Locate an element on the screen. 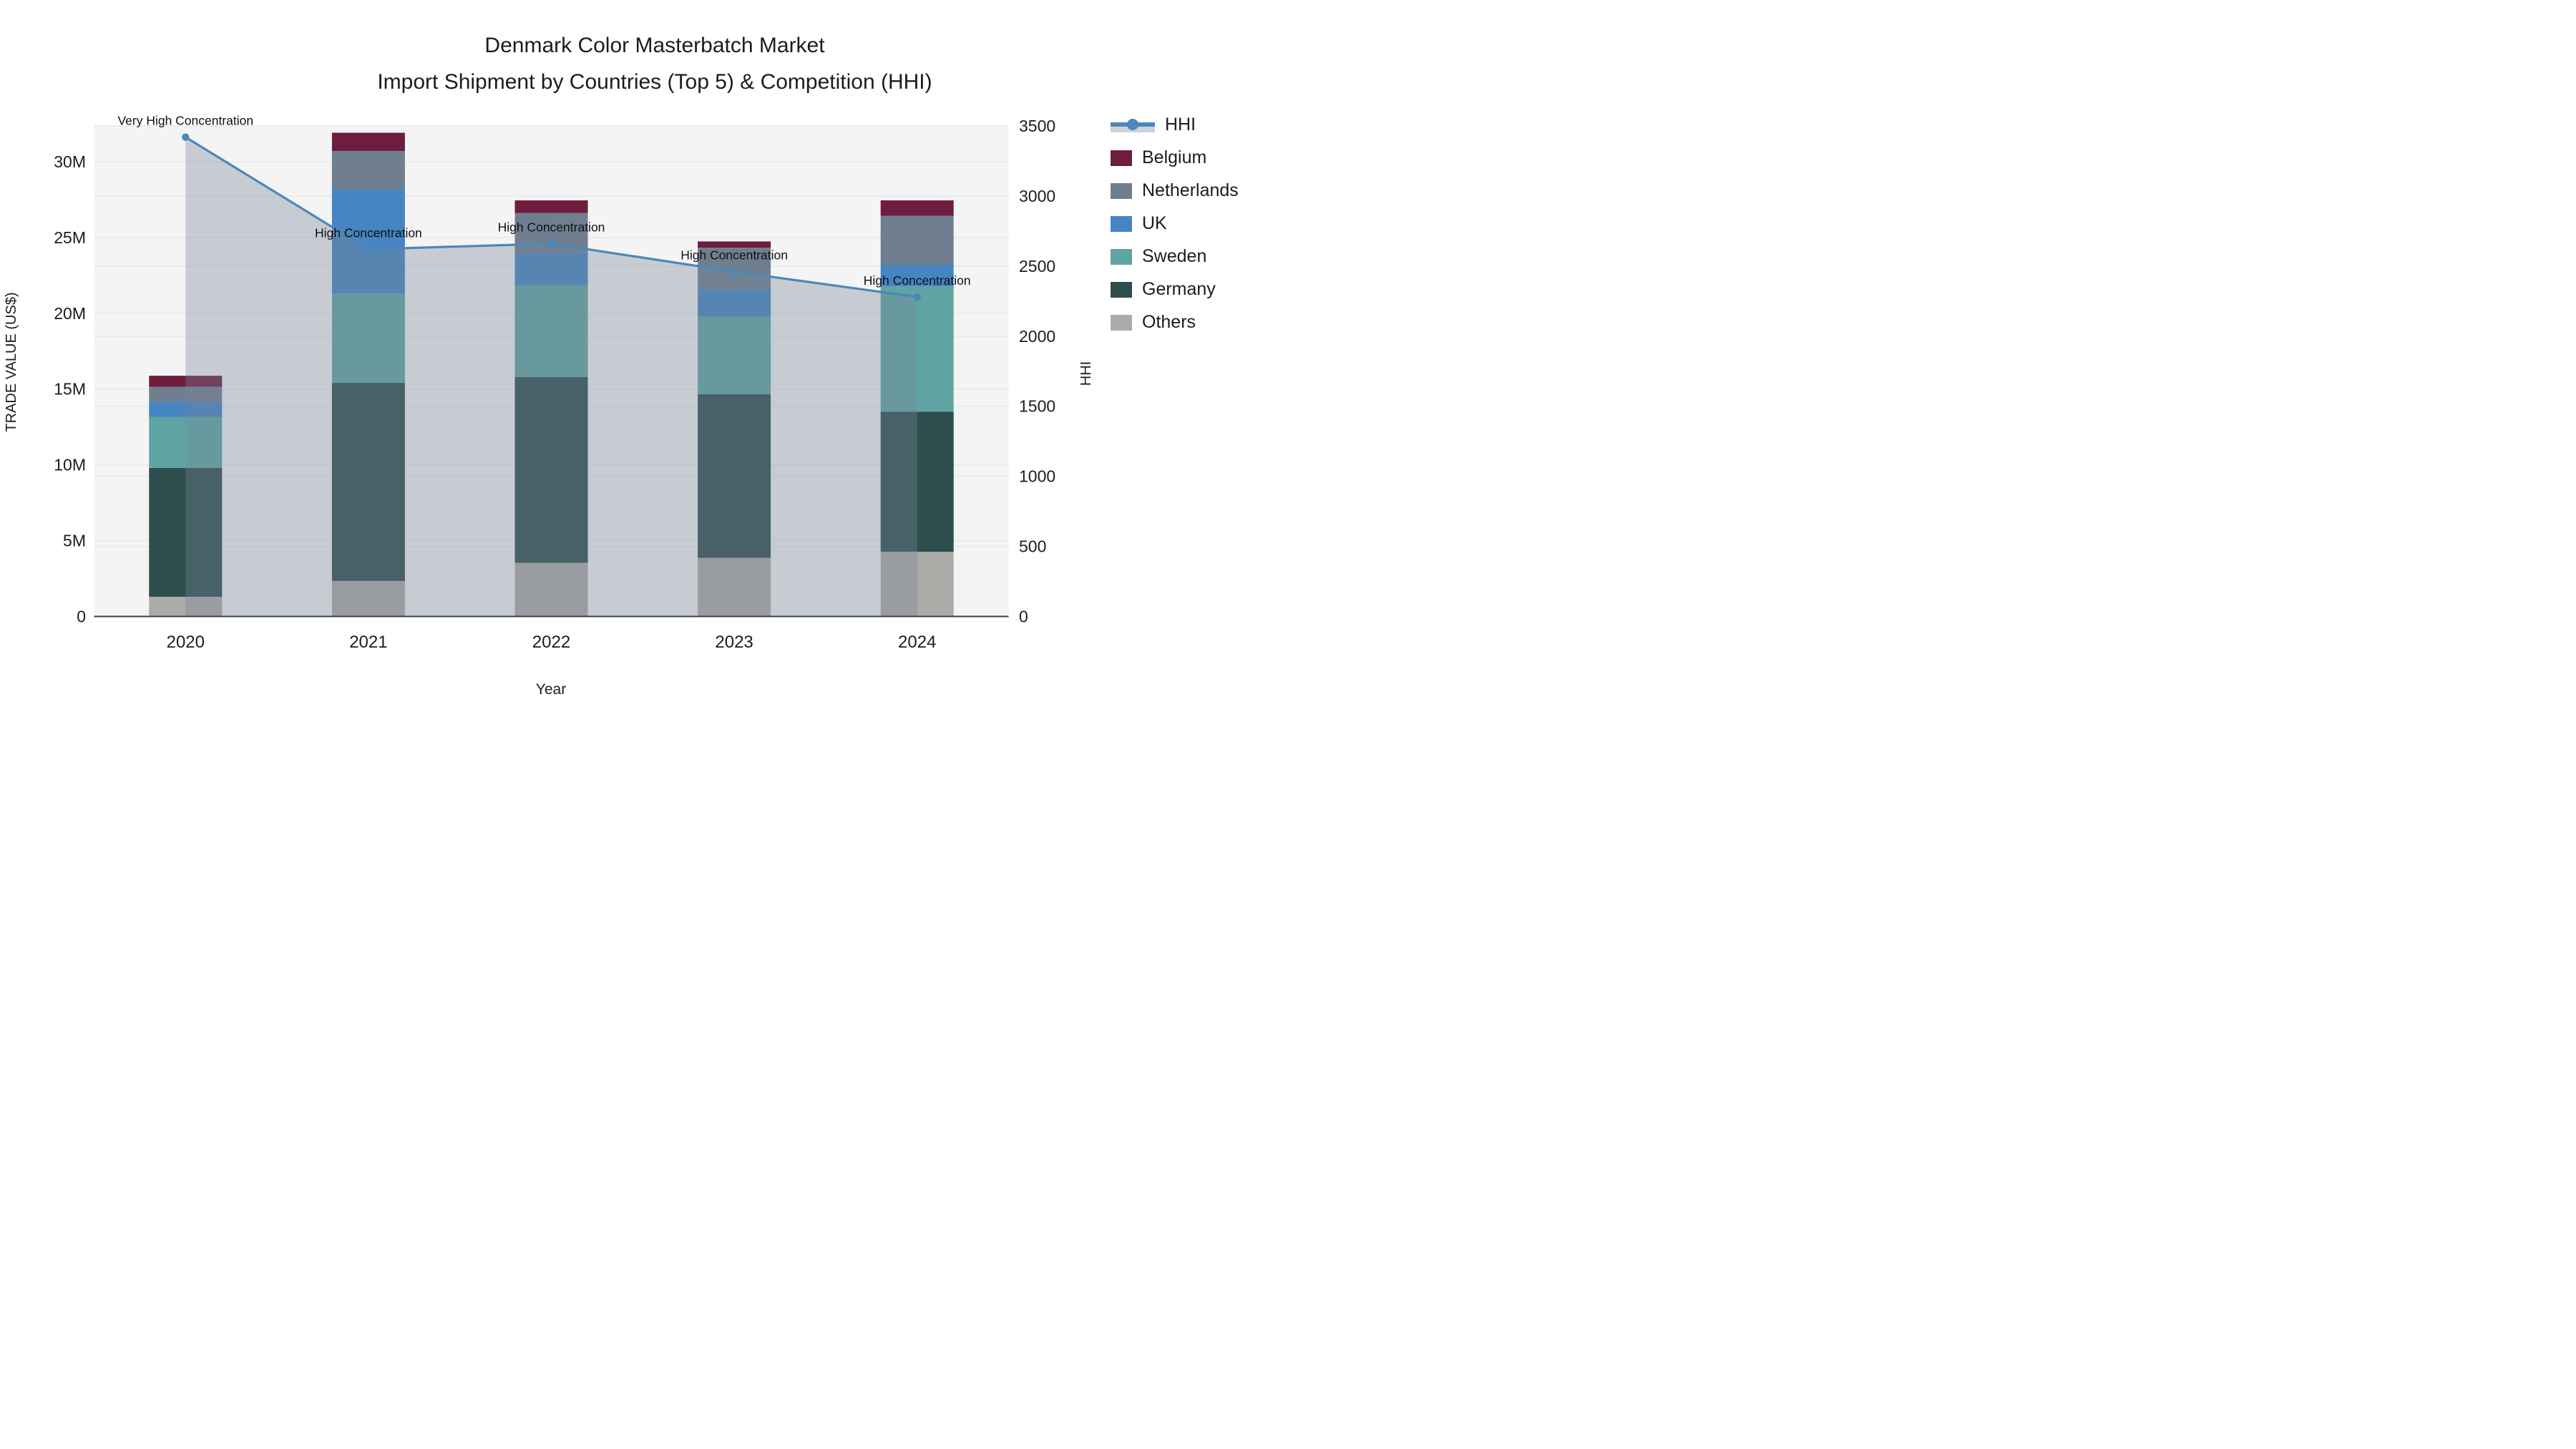  bar-segment-netherlands-2024 is located at coordinates (917, 240).